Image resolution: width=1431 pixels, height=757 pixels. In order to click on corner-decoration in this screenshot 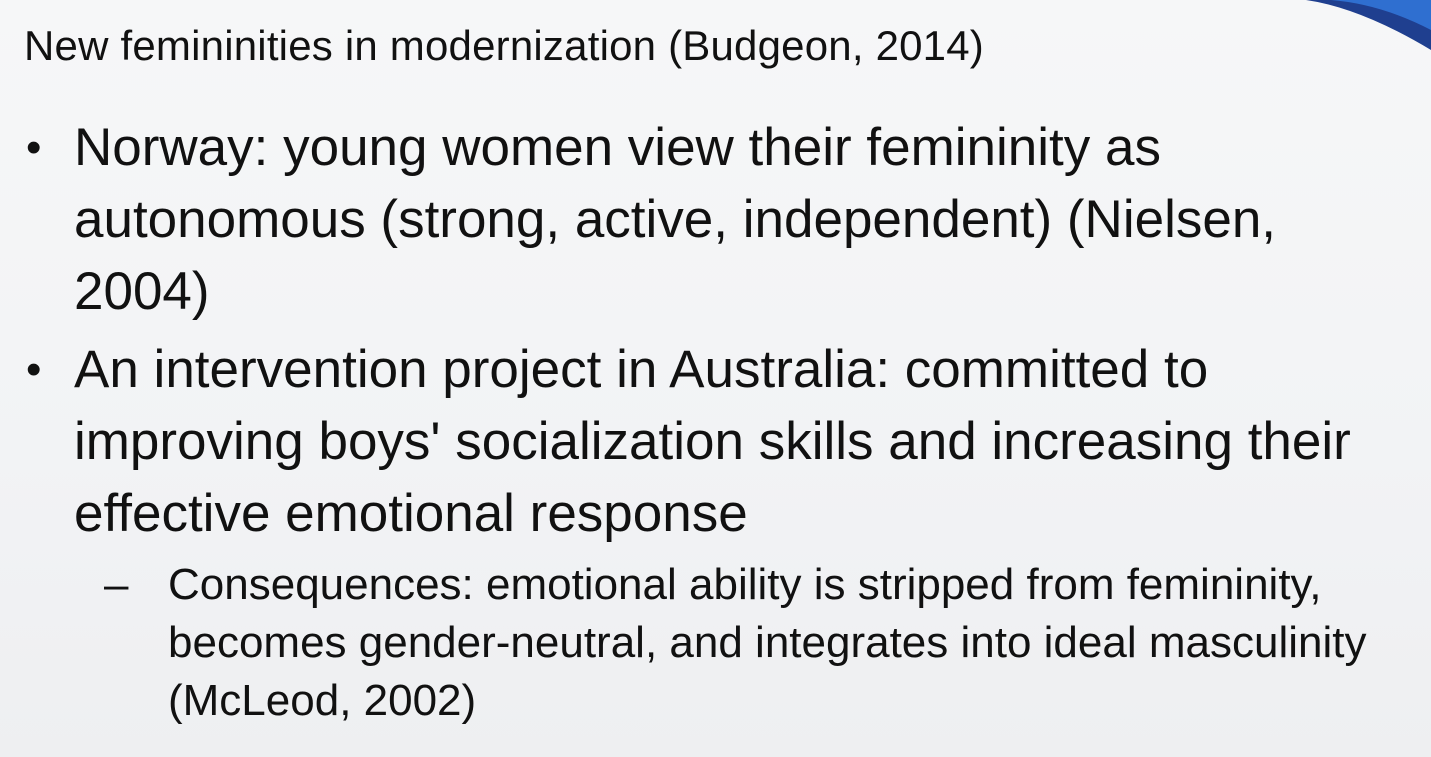, I will do `click(1321, 30)`.